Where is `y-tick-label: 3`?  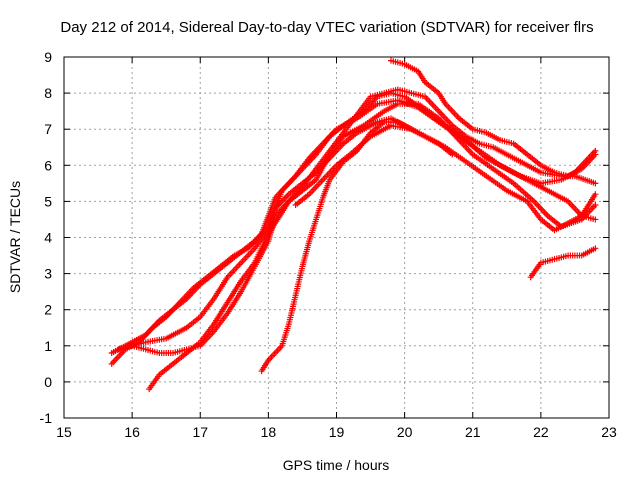
y-tick-label: 3 is located at coordinates (48, 274).